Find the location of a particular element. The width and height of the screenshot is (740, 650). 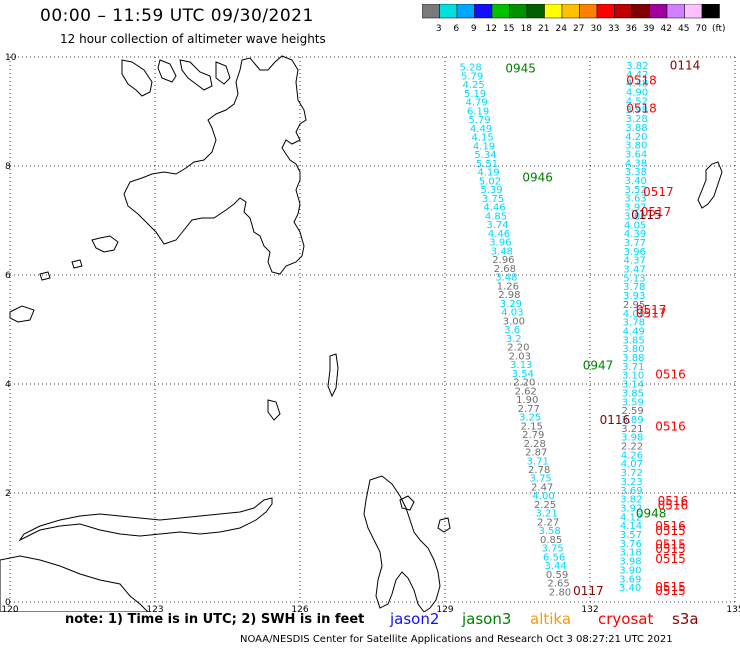

swh-value: 5.34 is located at coordinates (485, 155).